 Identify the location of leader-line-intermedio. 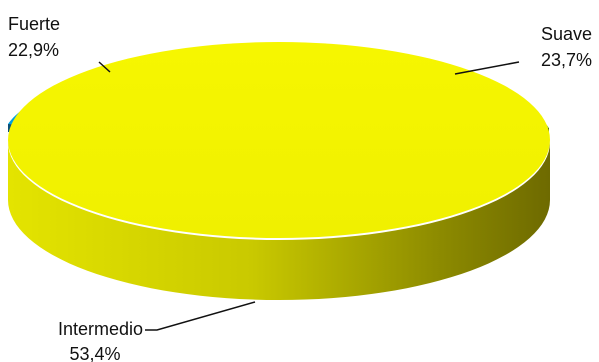
(200, 316).